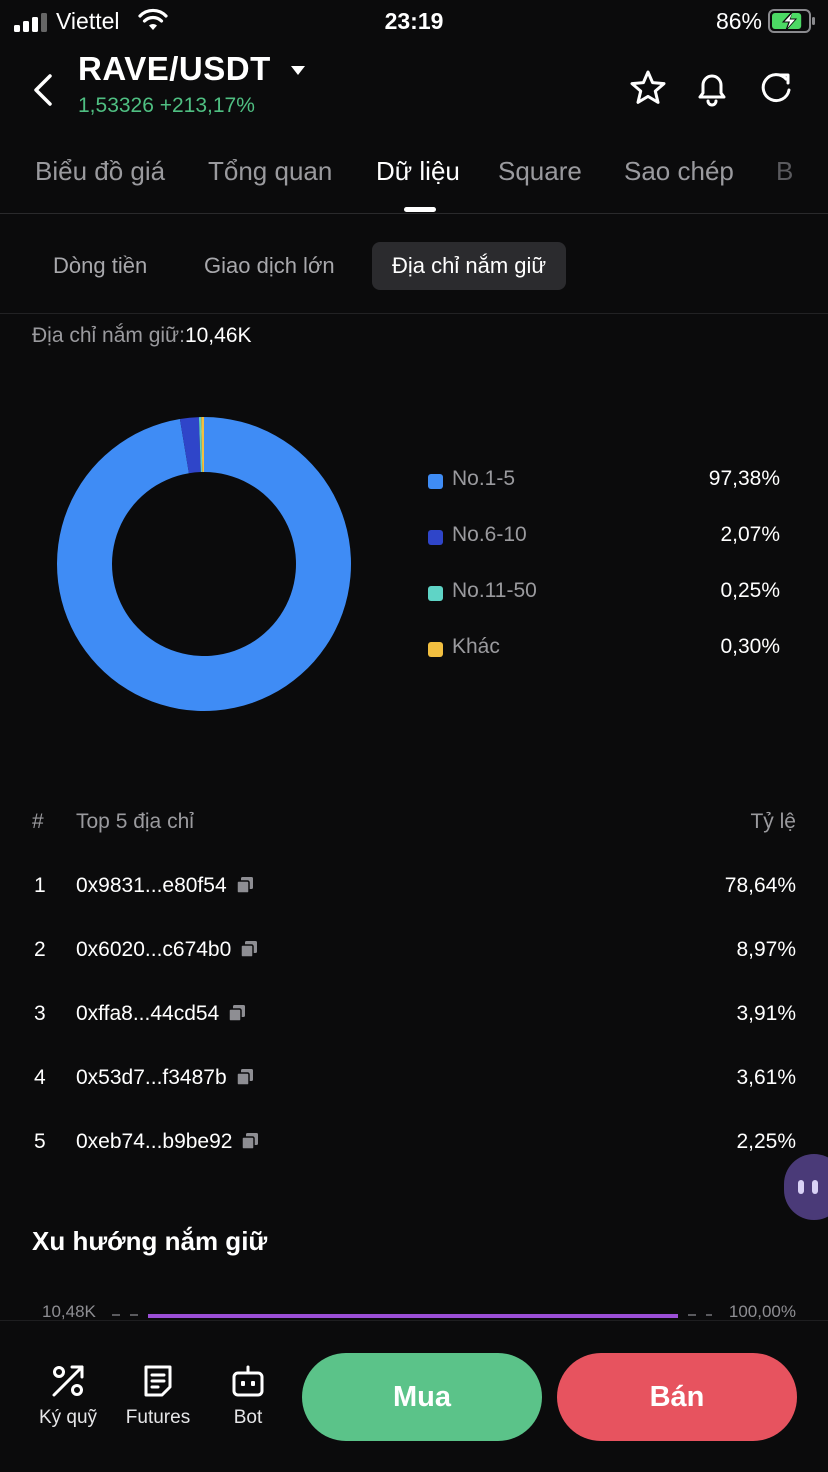 This screenshot has width=828, height=1472. I want to click on margin-icon, so click(68, 1381).